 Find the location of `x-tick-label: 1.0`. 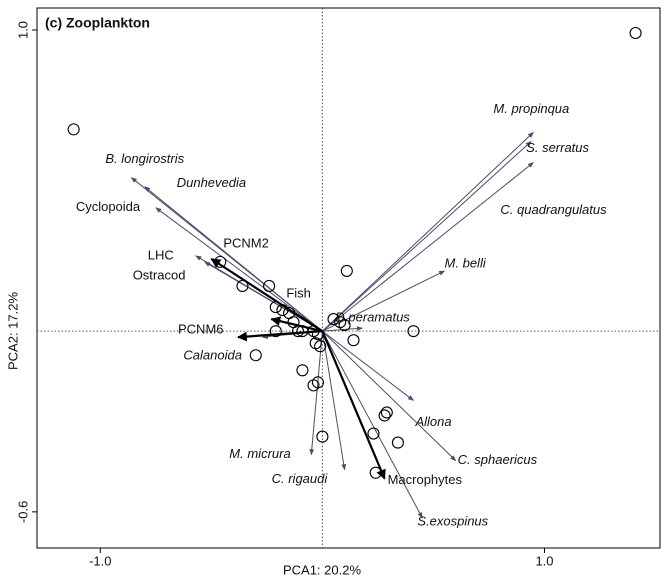

x-tick-label: 1.0 is located at coordinates (544, 560).